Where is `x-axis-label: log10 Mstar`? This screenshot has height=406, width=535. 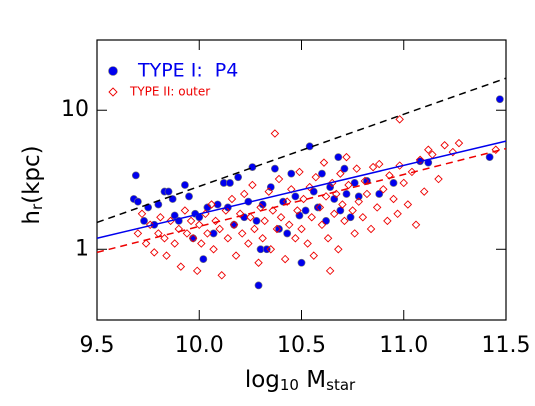 x-axis-label: log10 Mstar is located at coordinates (300, 380).